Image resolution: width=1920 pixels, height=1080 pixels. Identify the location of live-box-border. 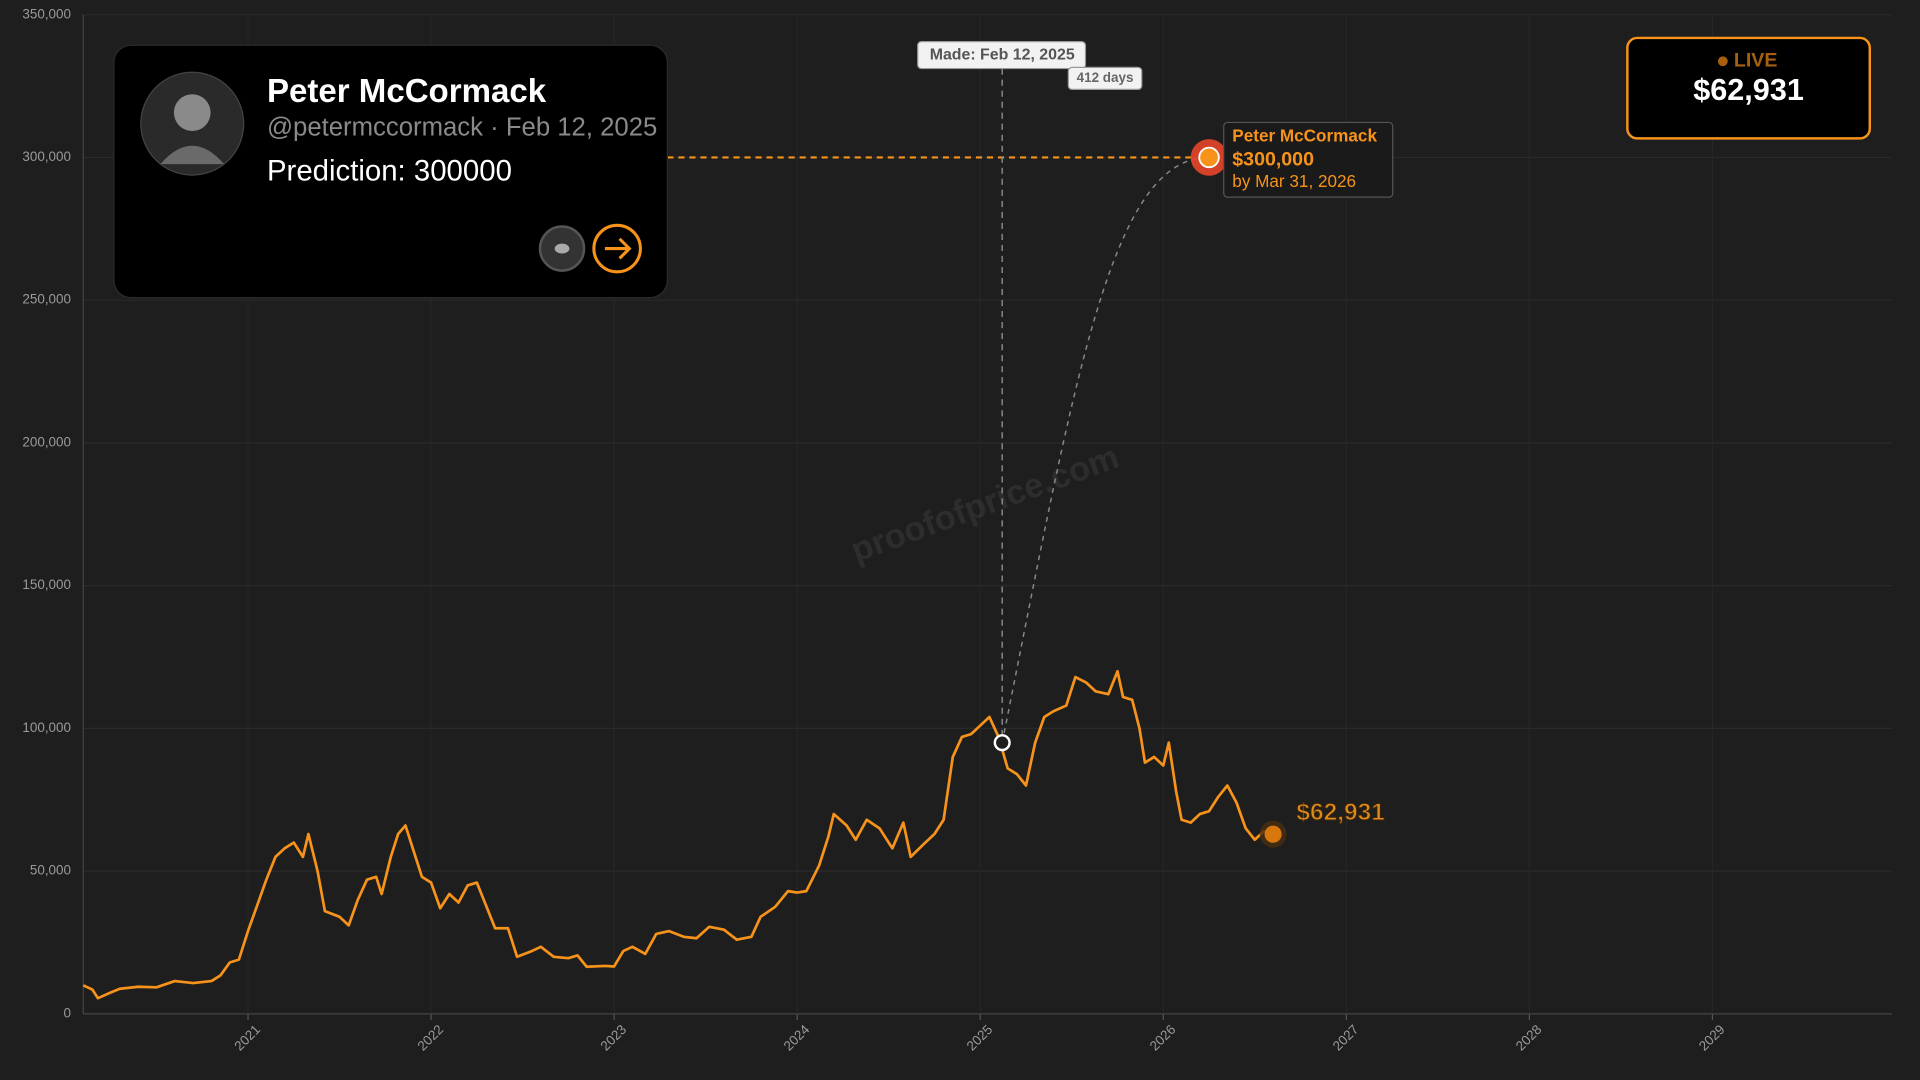
(1749, 88).